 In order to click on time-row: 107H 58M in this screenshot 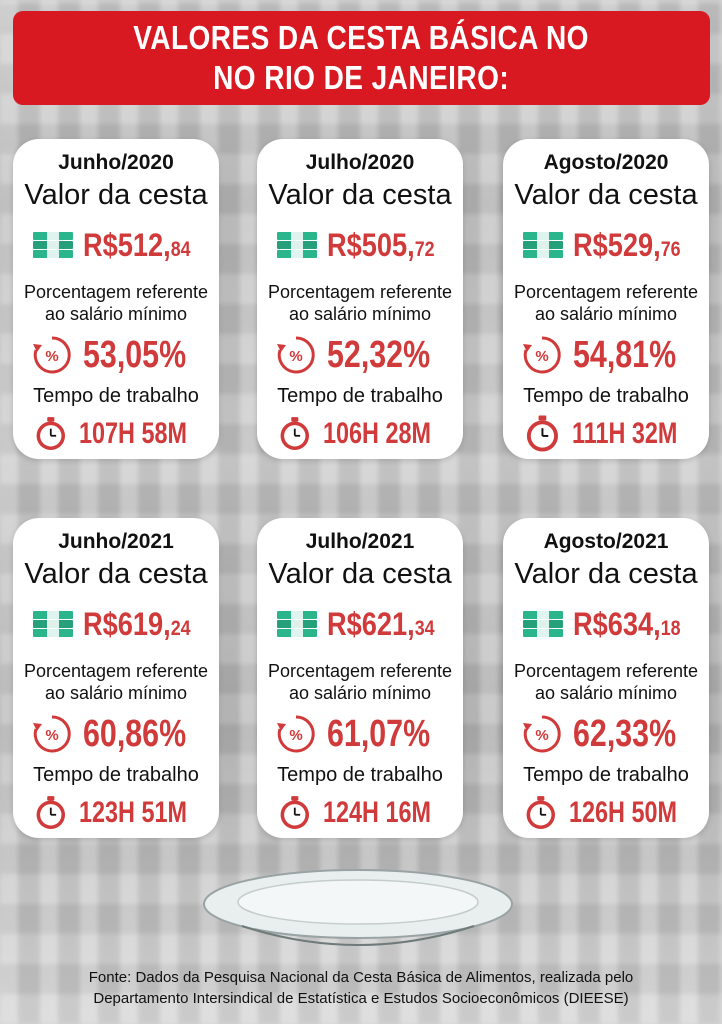, I will do `click(125, 434)`.